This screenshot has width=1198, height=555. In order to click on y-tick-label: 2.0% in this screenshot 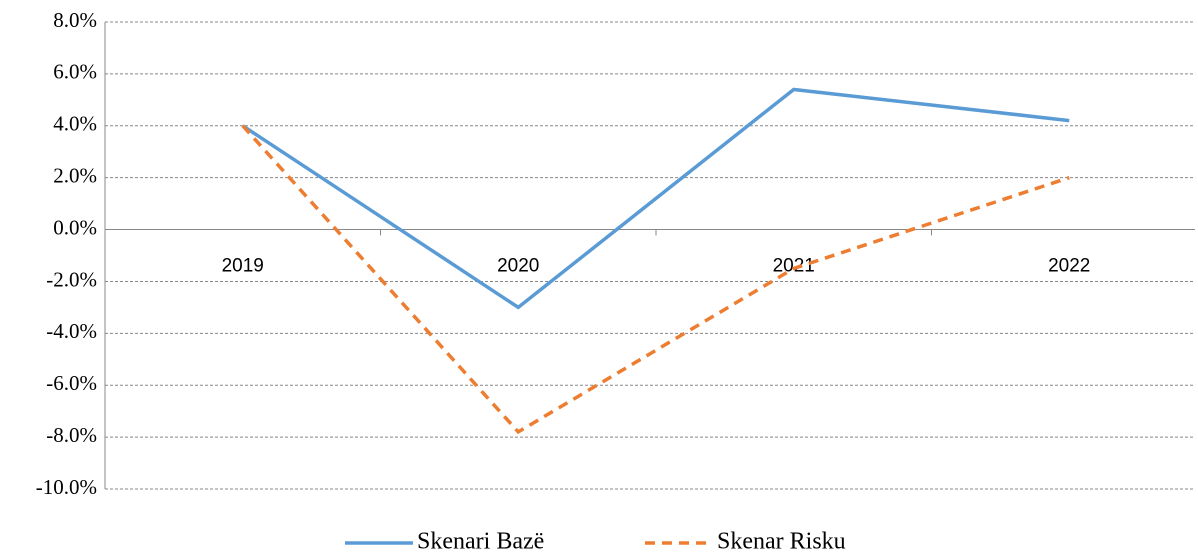, I will do `click(75, 175)`.